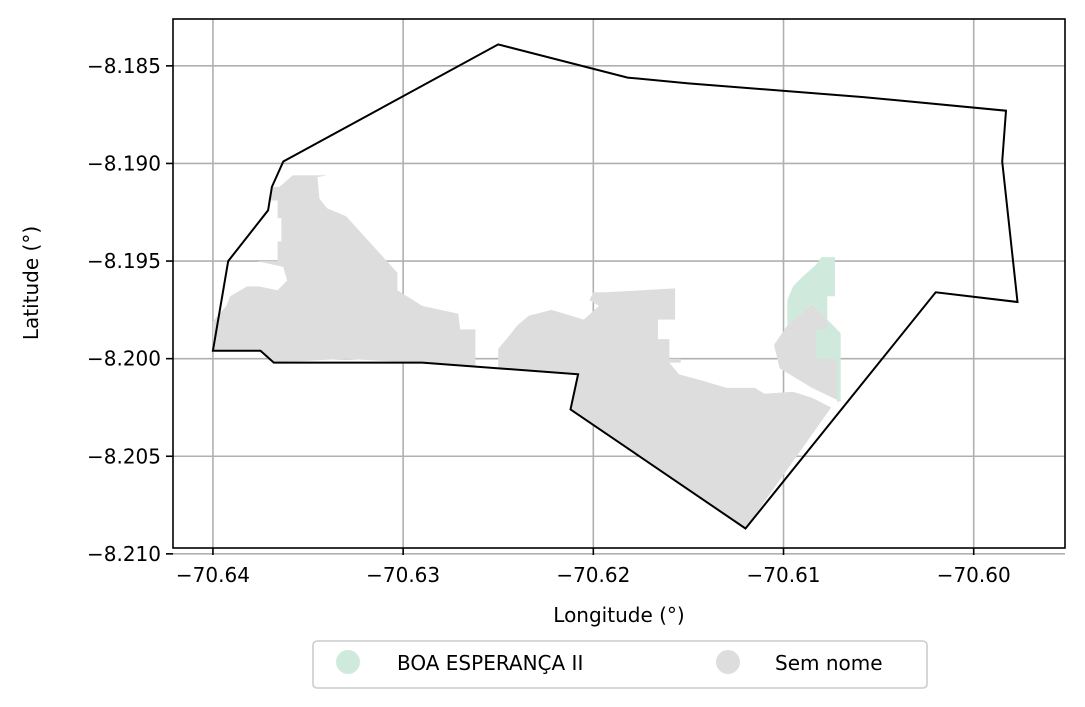  What do you see at coordinates (124, 456) in the screenshot?
I see `y-tick-label: −8.205` at bounding box center [124, 456].